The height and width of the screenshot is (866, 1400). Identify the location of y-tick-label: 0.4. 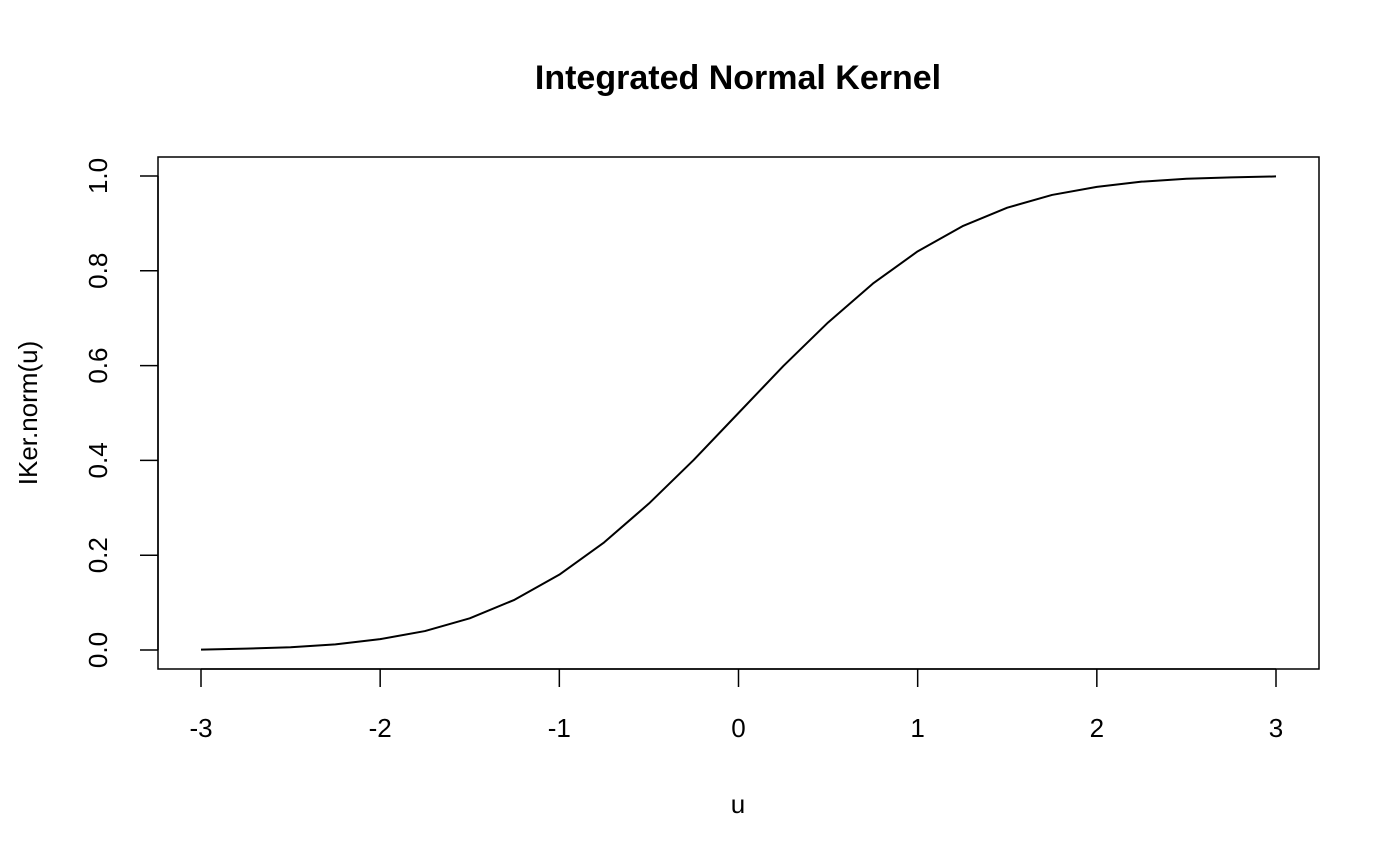
(98, 460).